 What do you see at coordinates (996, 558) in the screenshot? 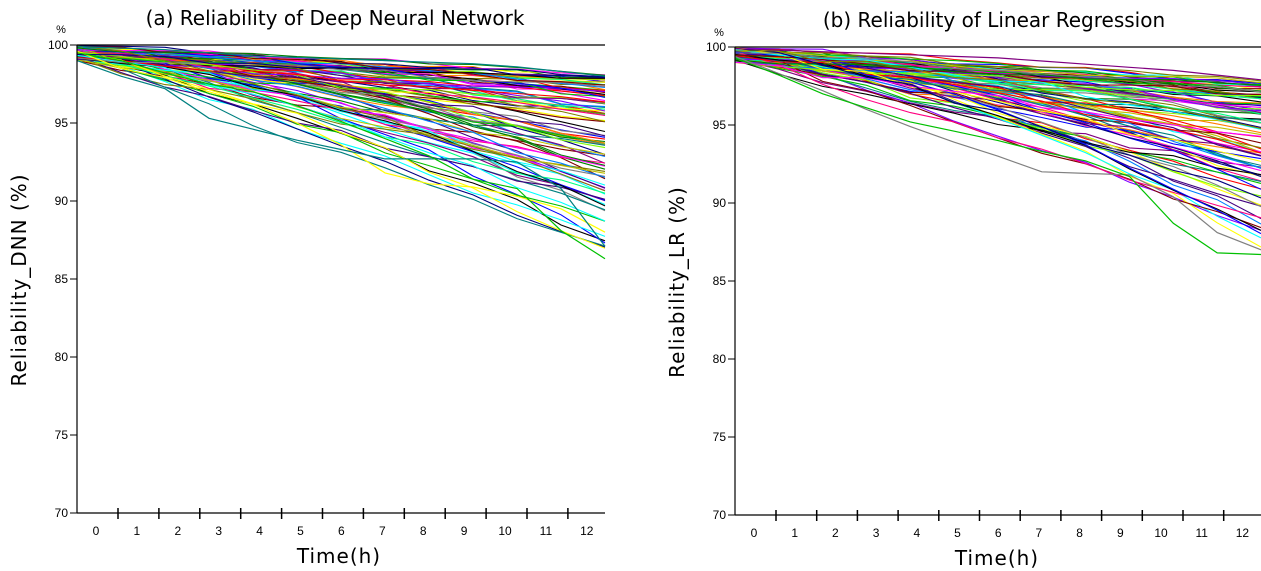
I see `panel-b-x-axis-label: Time(h)` at bounding box center [996, 558].